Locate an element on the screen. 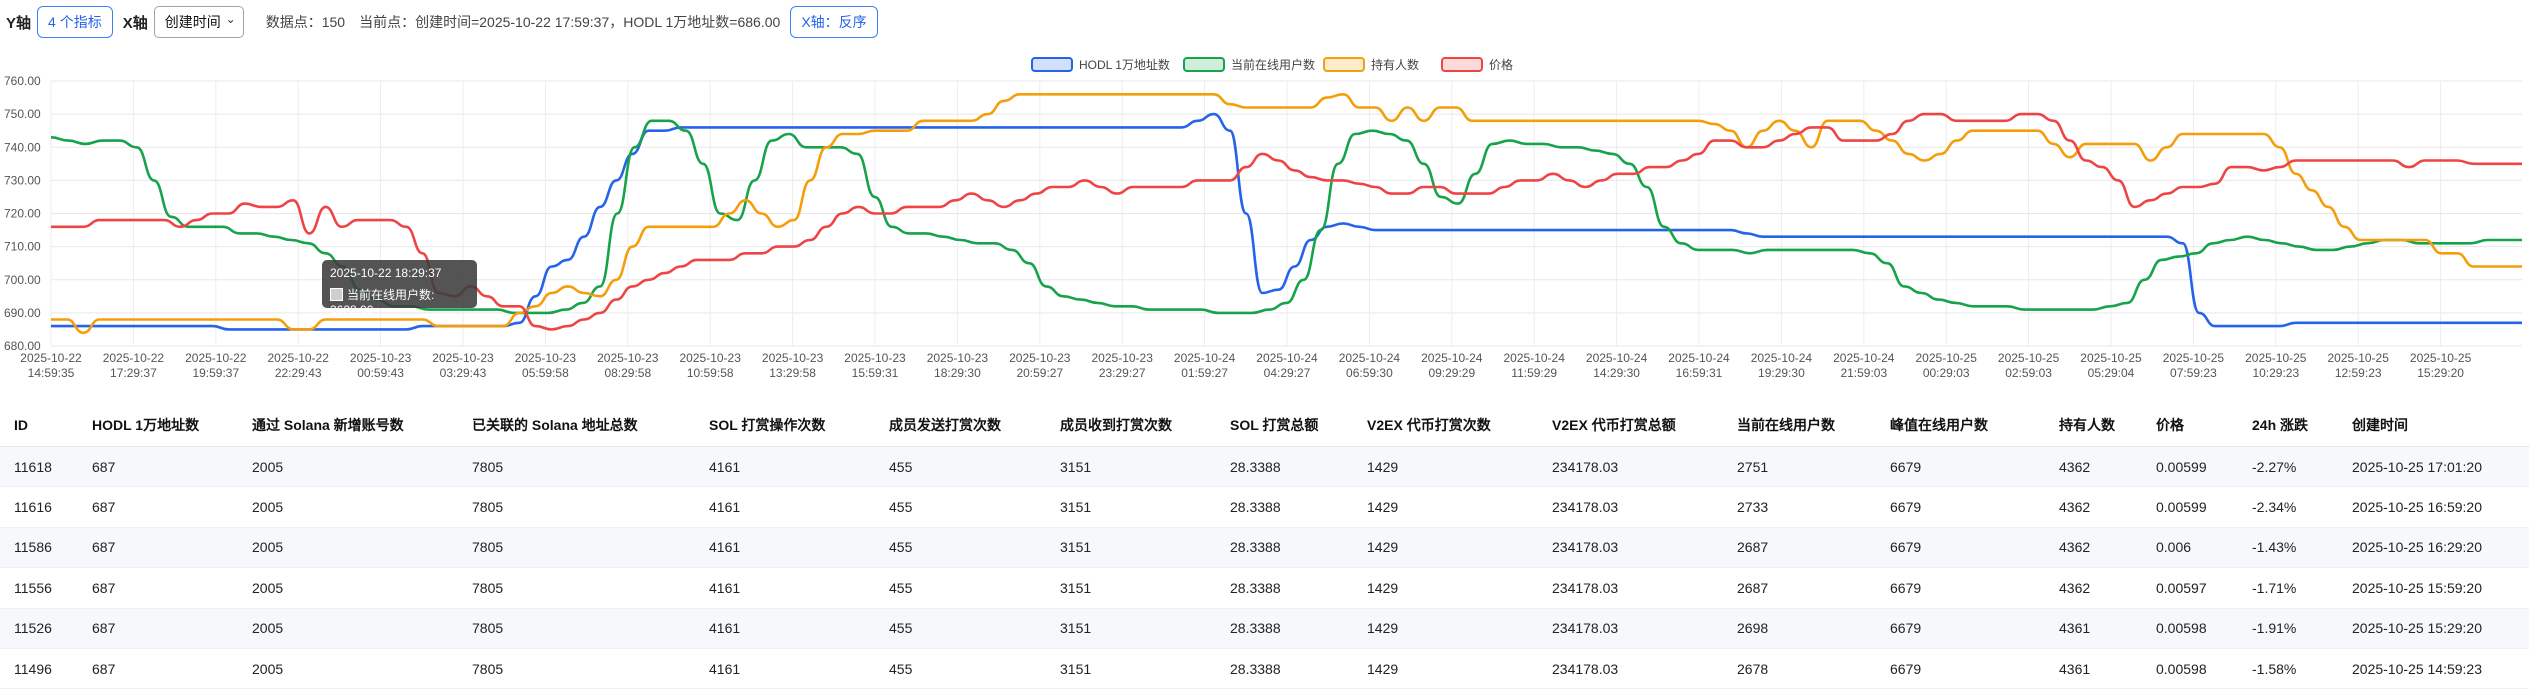 The image size is (2529, 689). column-header: 通过 Solana 新增账号数 is located at coordinates (348, 425).